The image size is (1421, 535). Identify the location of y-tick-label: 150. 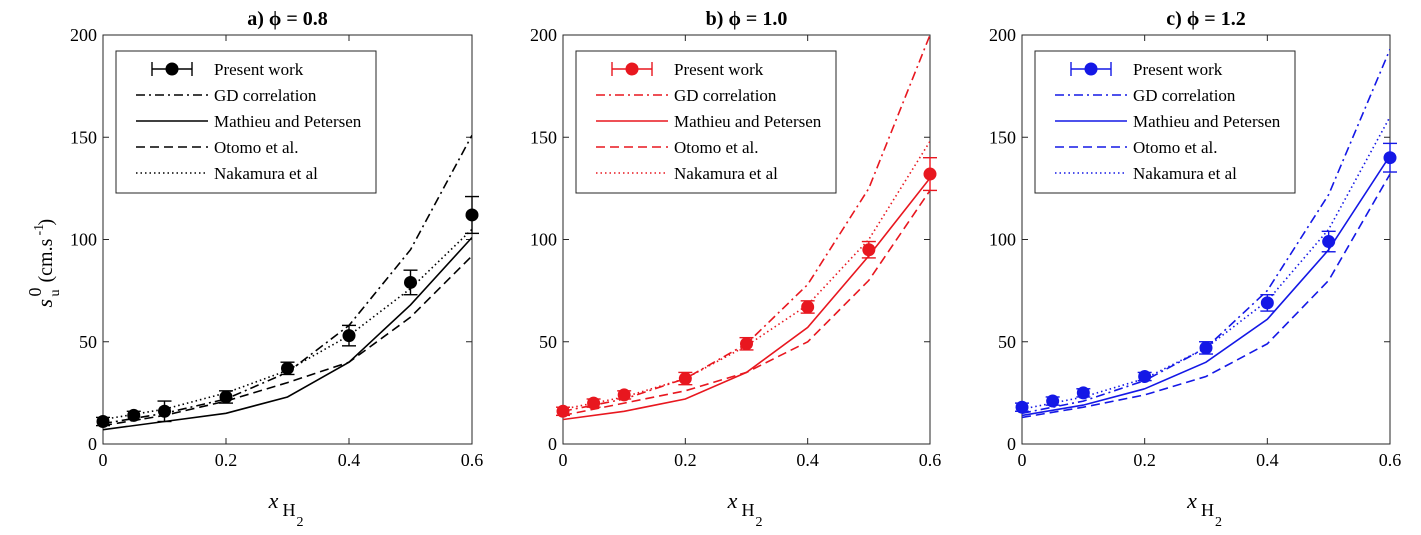
(1002, 137).